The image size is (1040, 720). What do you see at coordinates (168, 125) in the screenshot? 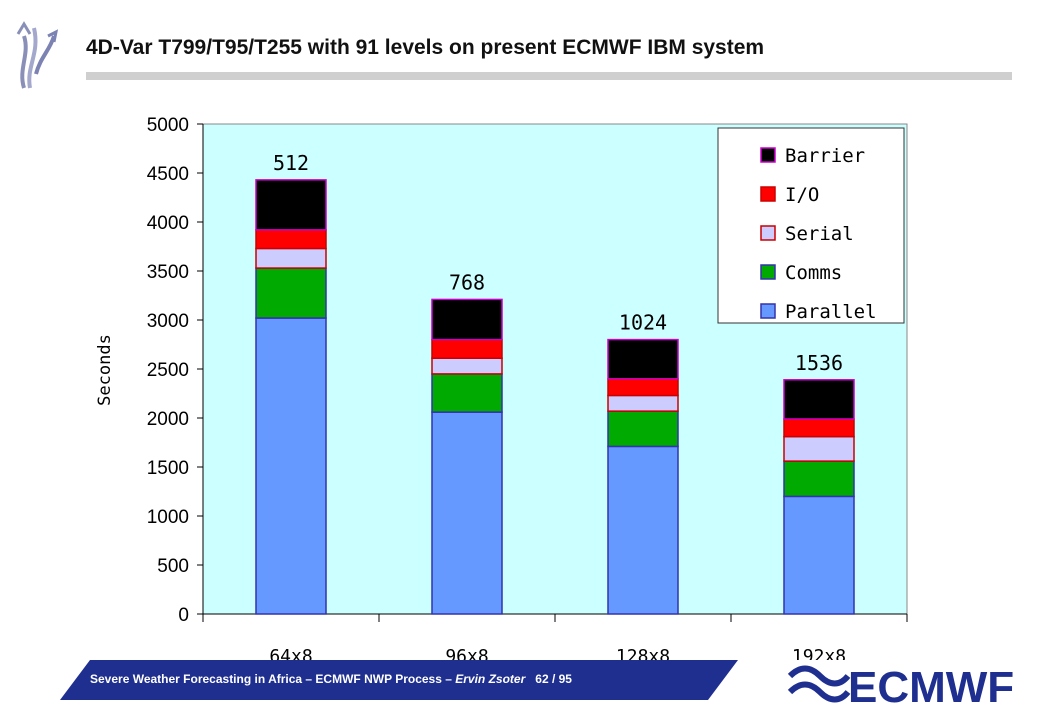
I see `y-tick-label: 5000` at bounding box center [168, 125].